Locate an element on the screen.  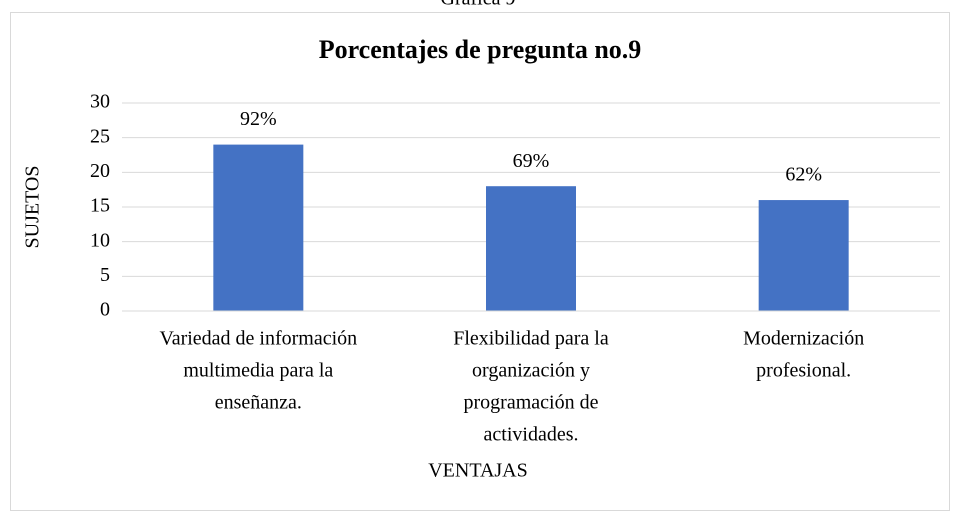
y-tick-label: 30 is located at coordinates (100, 102).